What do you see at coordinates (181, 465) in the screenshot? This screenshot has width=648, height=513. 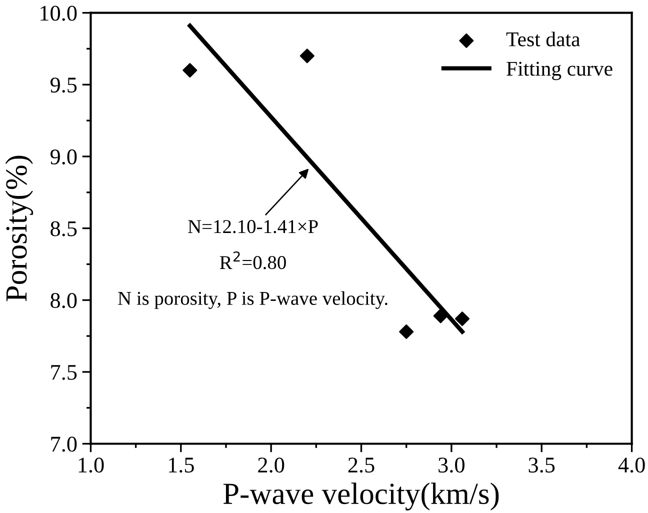 I see `x-tick-label: 1.5` at bounding box center [181, 465].